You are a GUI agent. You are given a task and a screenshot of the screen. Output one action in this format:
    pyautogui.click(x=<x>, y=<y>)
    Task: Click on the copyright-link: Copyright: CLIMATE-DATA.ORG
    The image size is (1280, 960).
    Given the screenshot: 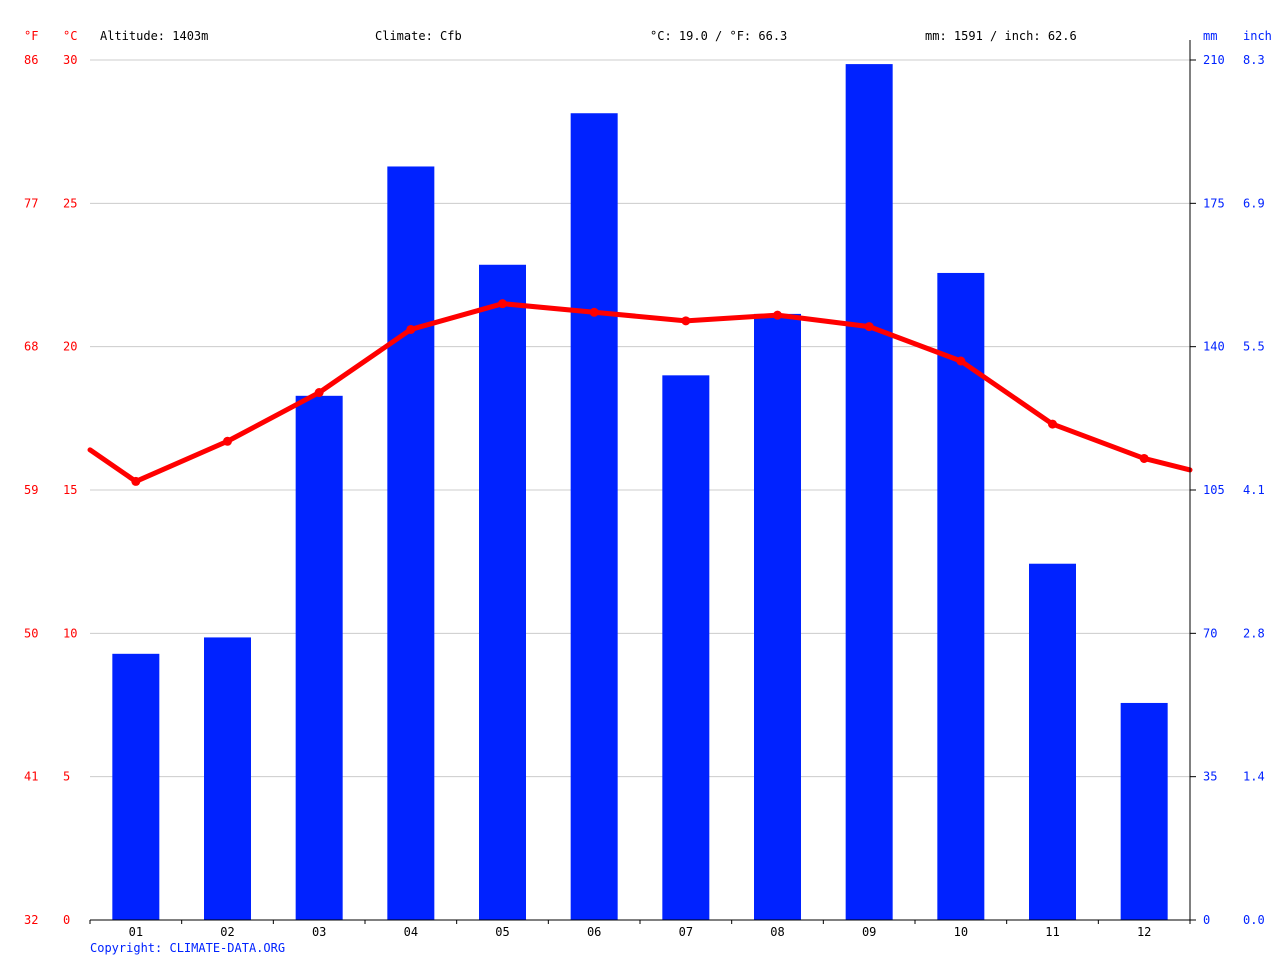 What is the action you would take?
    pyautogui.click(x=187, y=948)
    